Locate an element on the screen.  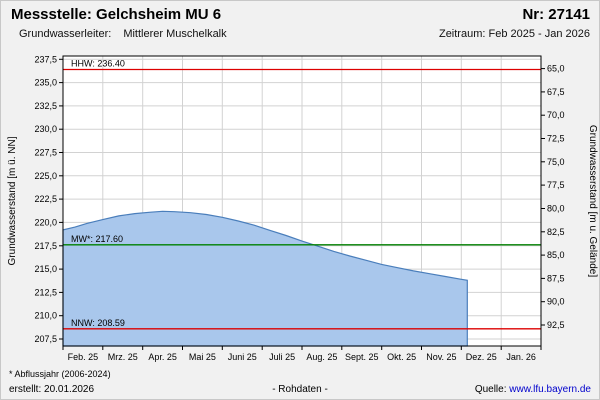
svg-text: 220,0 is located at coordinates (45, 222).